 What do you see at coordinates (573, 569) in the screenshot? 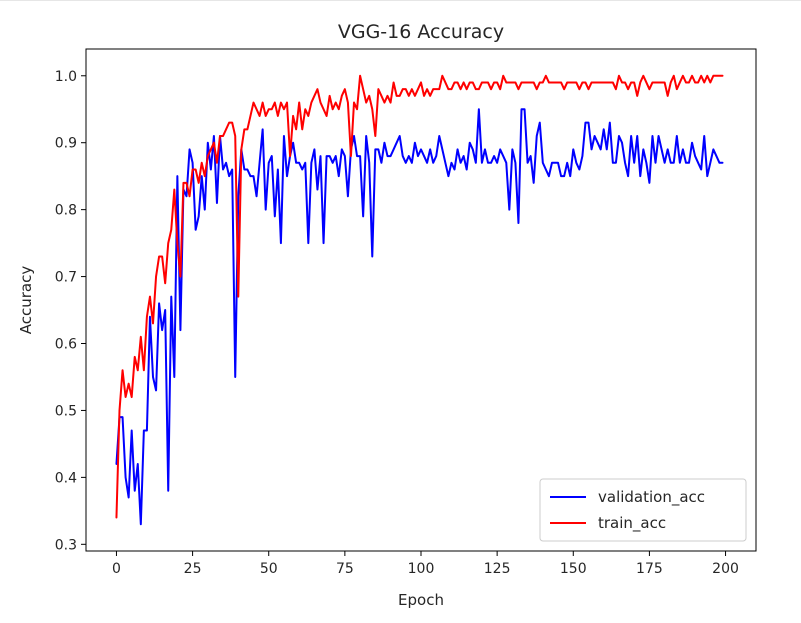
I see `x-tick-label: 150` at bounding box center [573, 569].